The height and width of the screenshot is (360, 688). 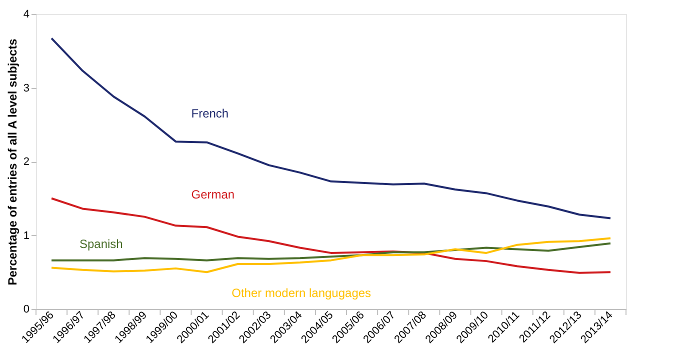 What do you see at coordinates (26, 236) in the screenshot?
I see `y-tick-label: 1` at bounding box center [26, 236].